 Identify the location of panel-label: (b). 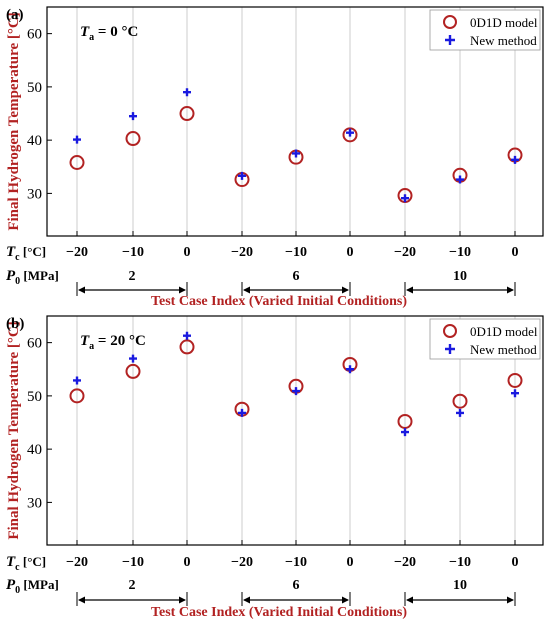
(15, 324).